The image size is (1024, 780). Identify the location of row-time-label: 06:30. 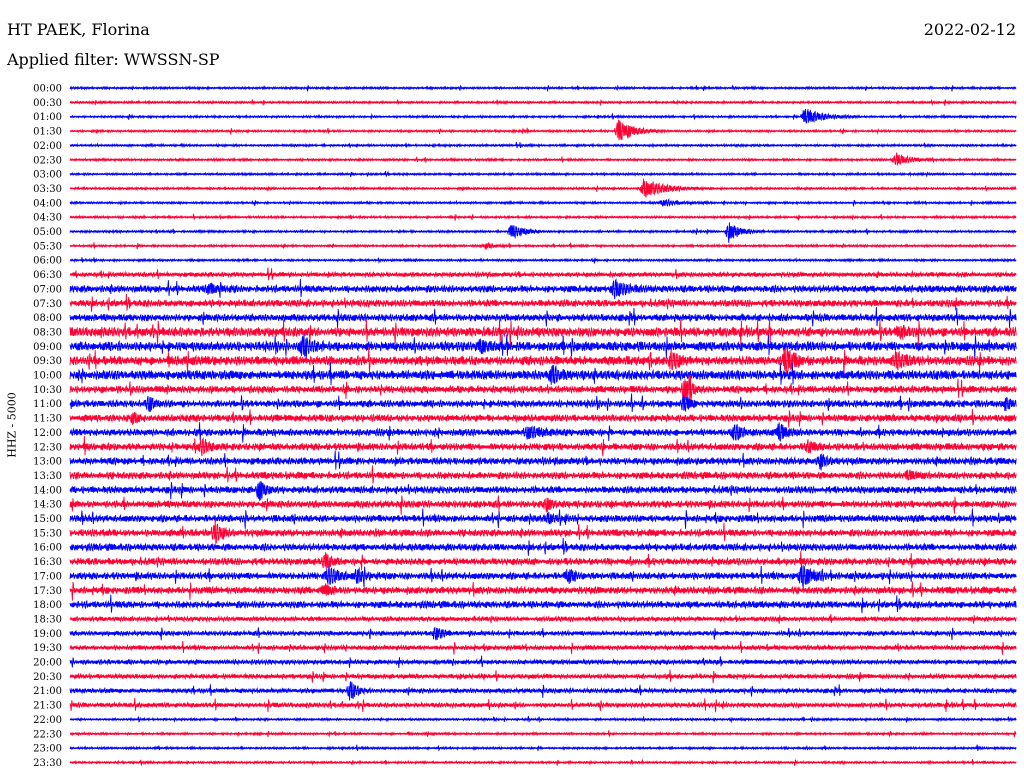
(47, 275).